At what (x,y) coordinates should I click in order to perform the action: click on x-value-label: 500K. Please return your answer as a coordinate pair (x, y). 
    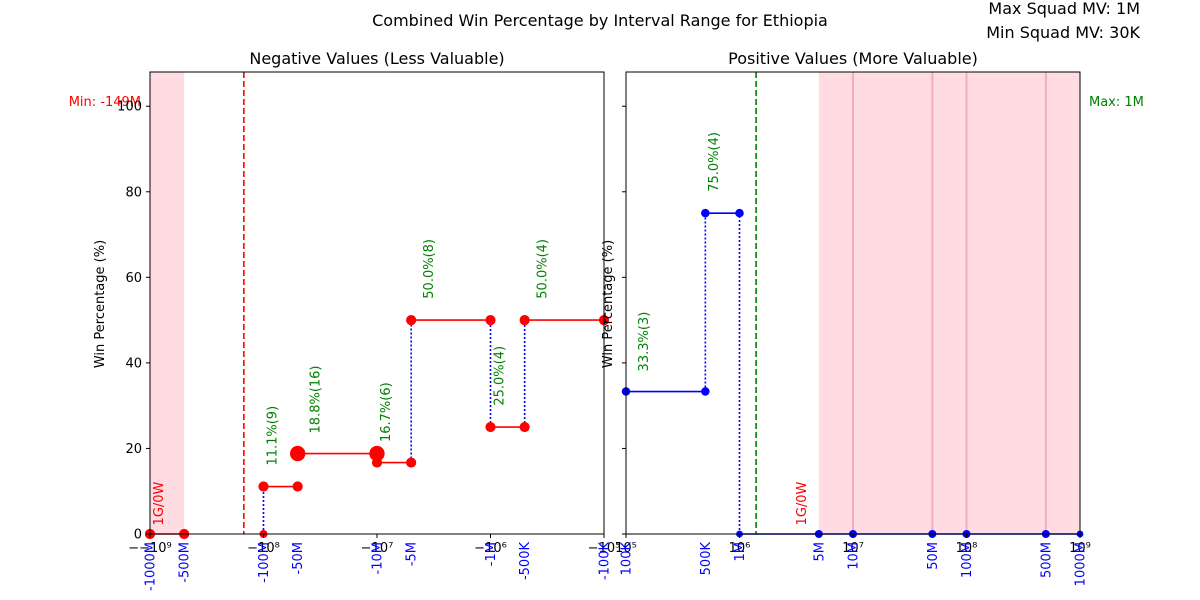
    Looking at the image, I should click on (706, 559).